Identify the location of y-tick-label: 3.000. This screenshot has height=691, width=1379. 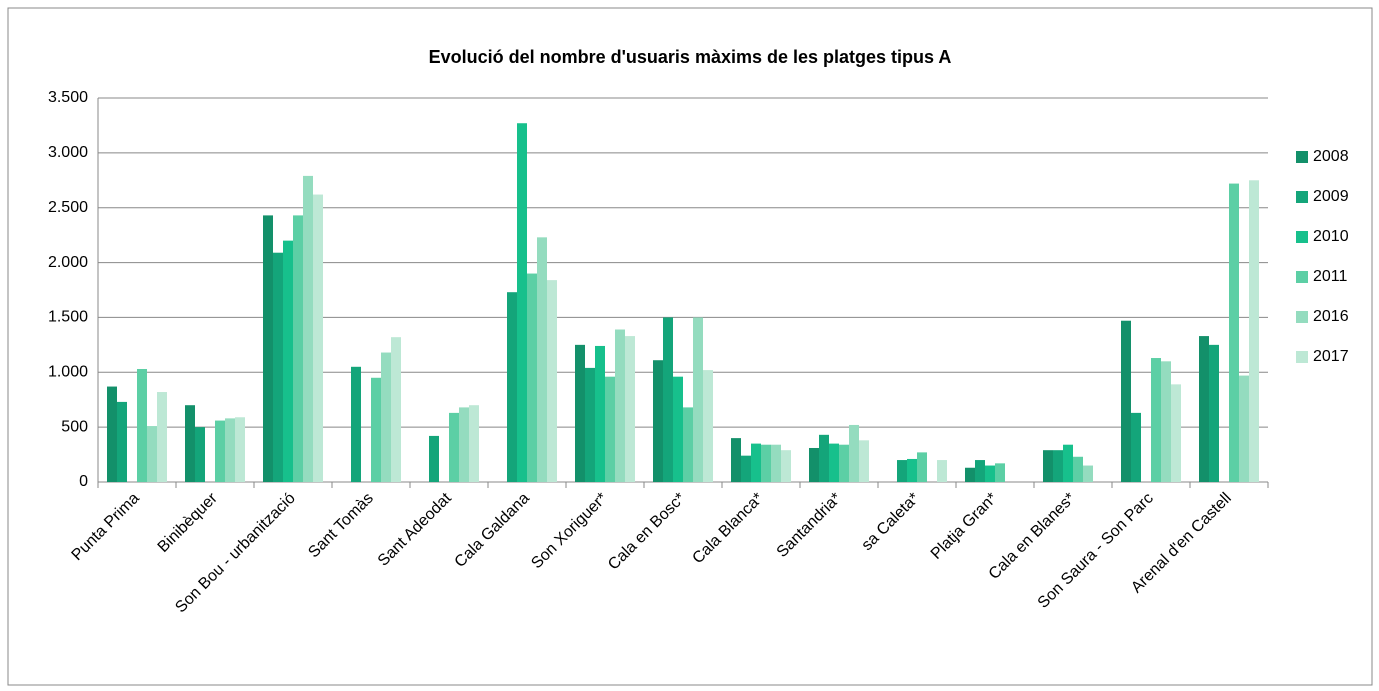
(68, 152).